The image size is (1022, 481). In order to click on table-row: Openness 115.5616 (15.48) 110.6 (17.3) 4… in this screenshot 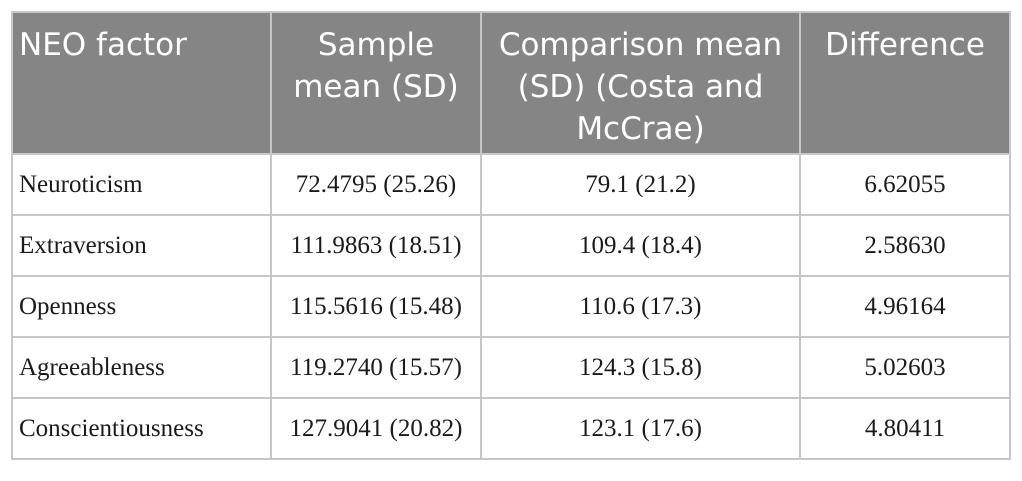, I will do `click(511, 306)`.